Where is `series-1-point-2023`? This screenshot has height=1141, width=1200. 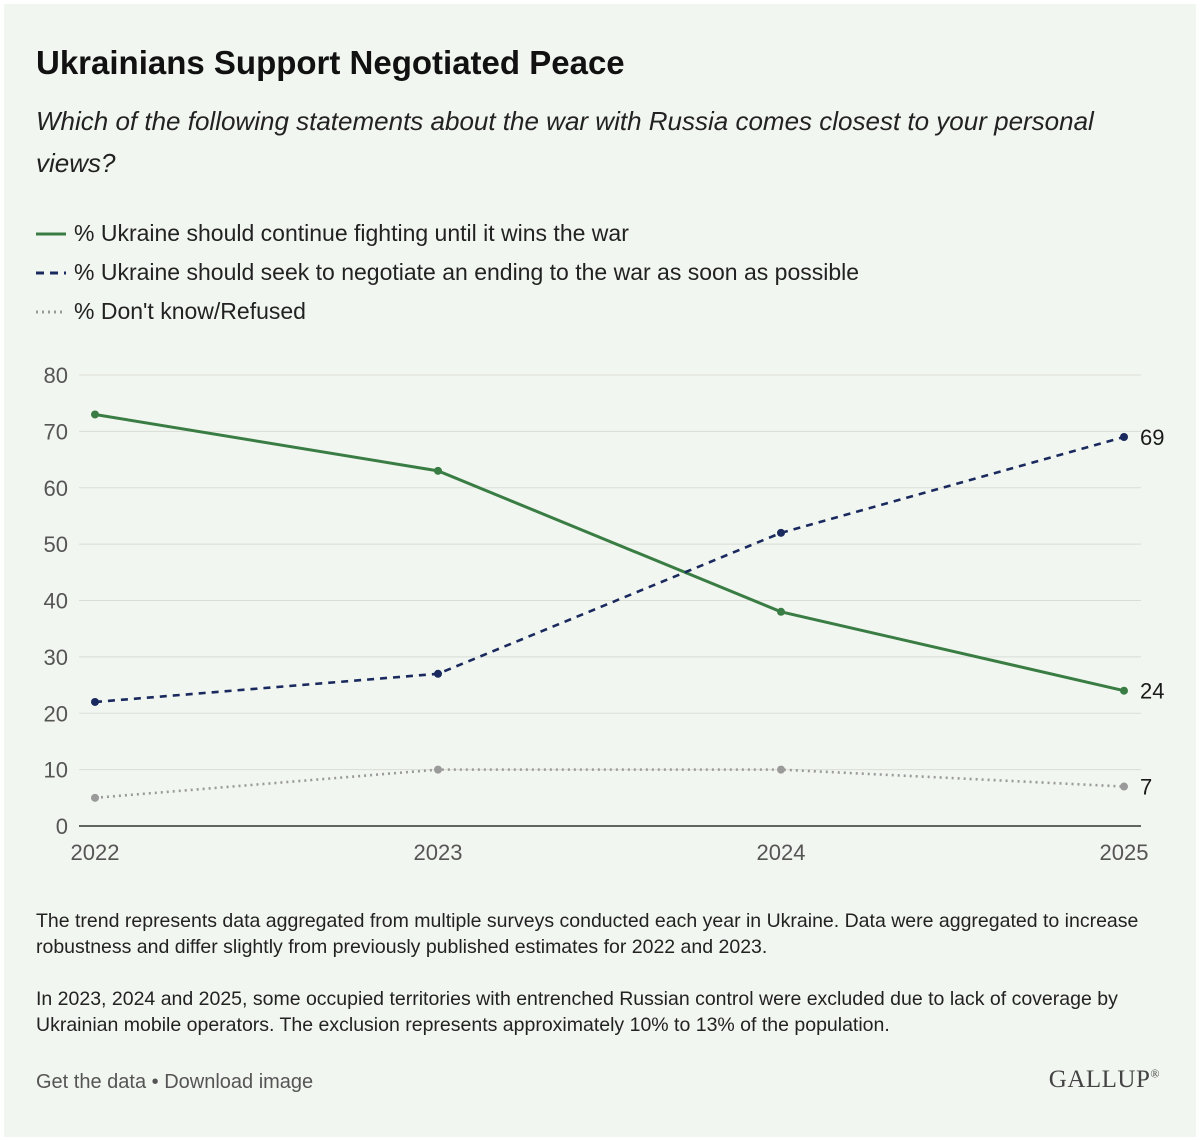 series-1-point-2023 is located at coordinates (438, 673).